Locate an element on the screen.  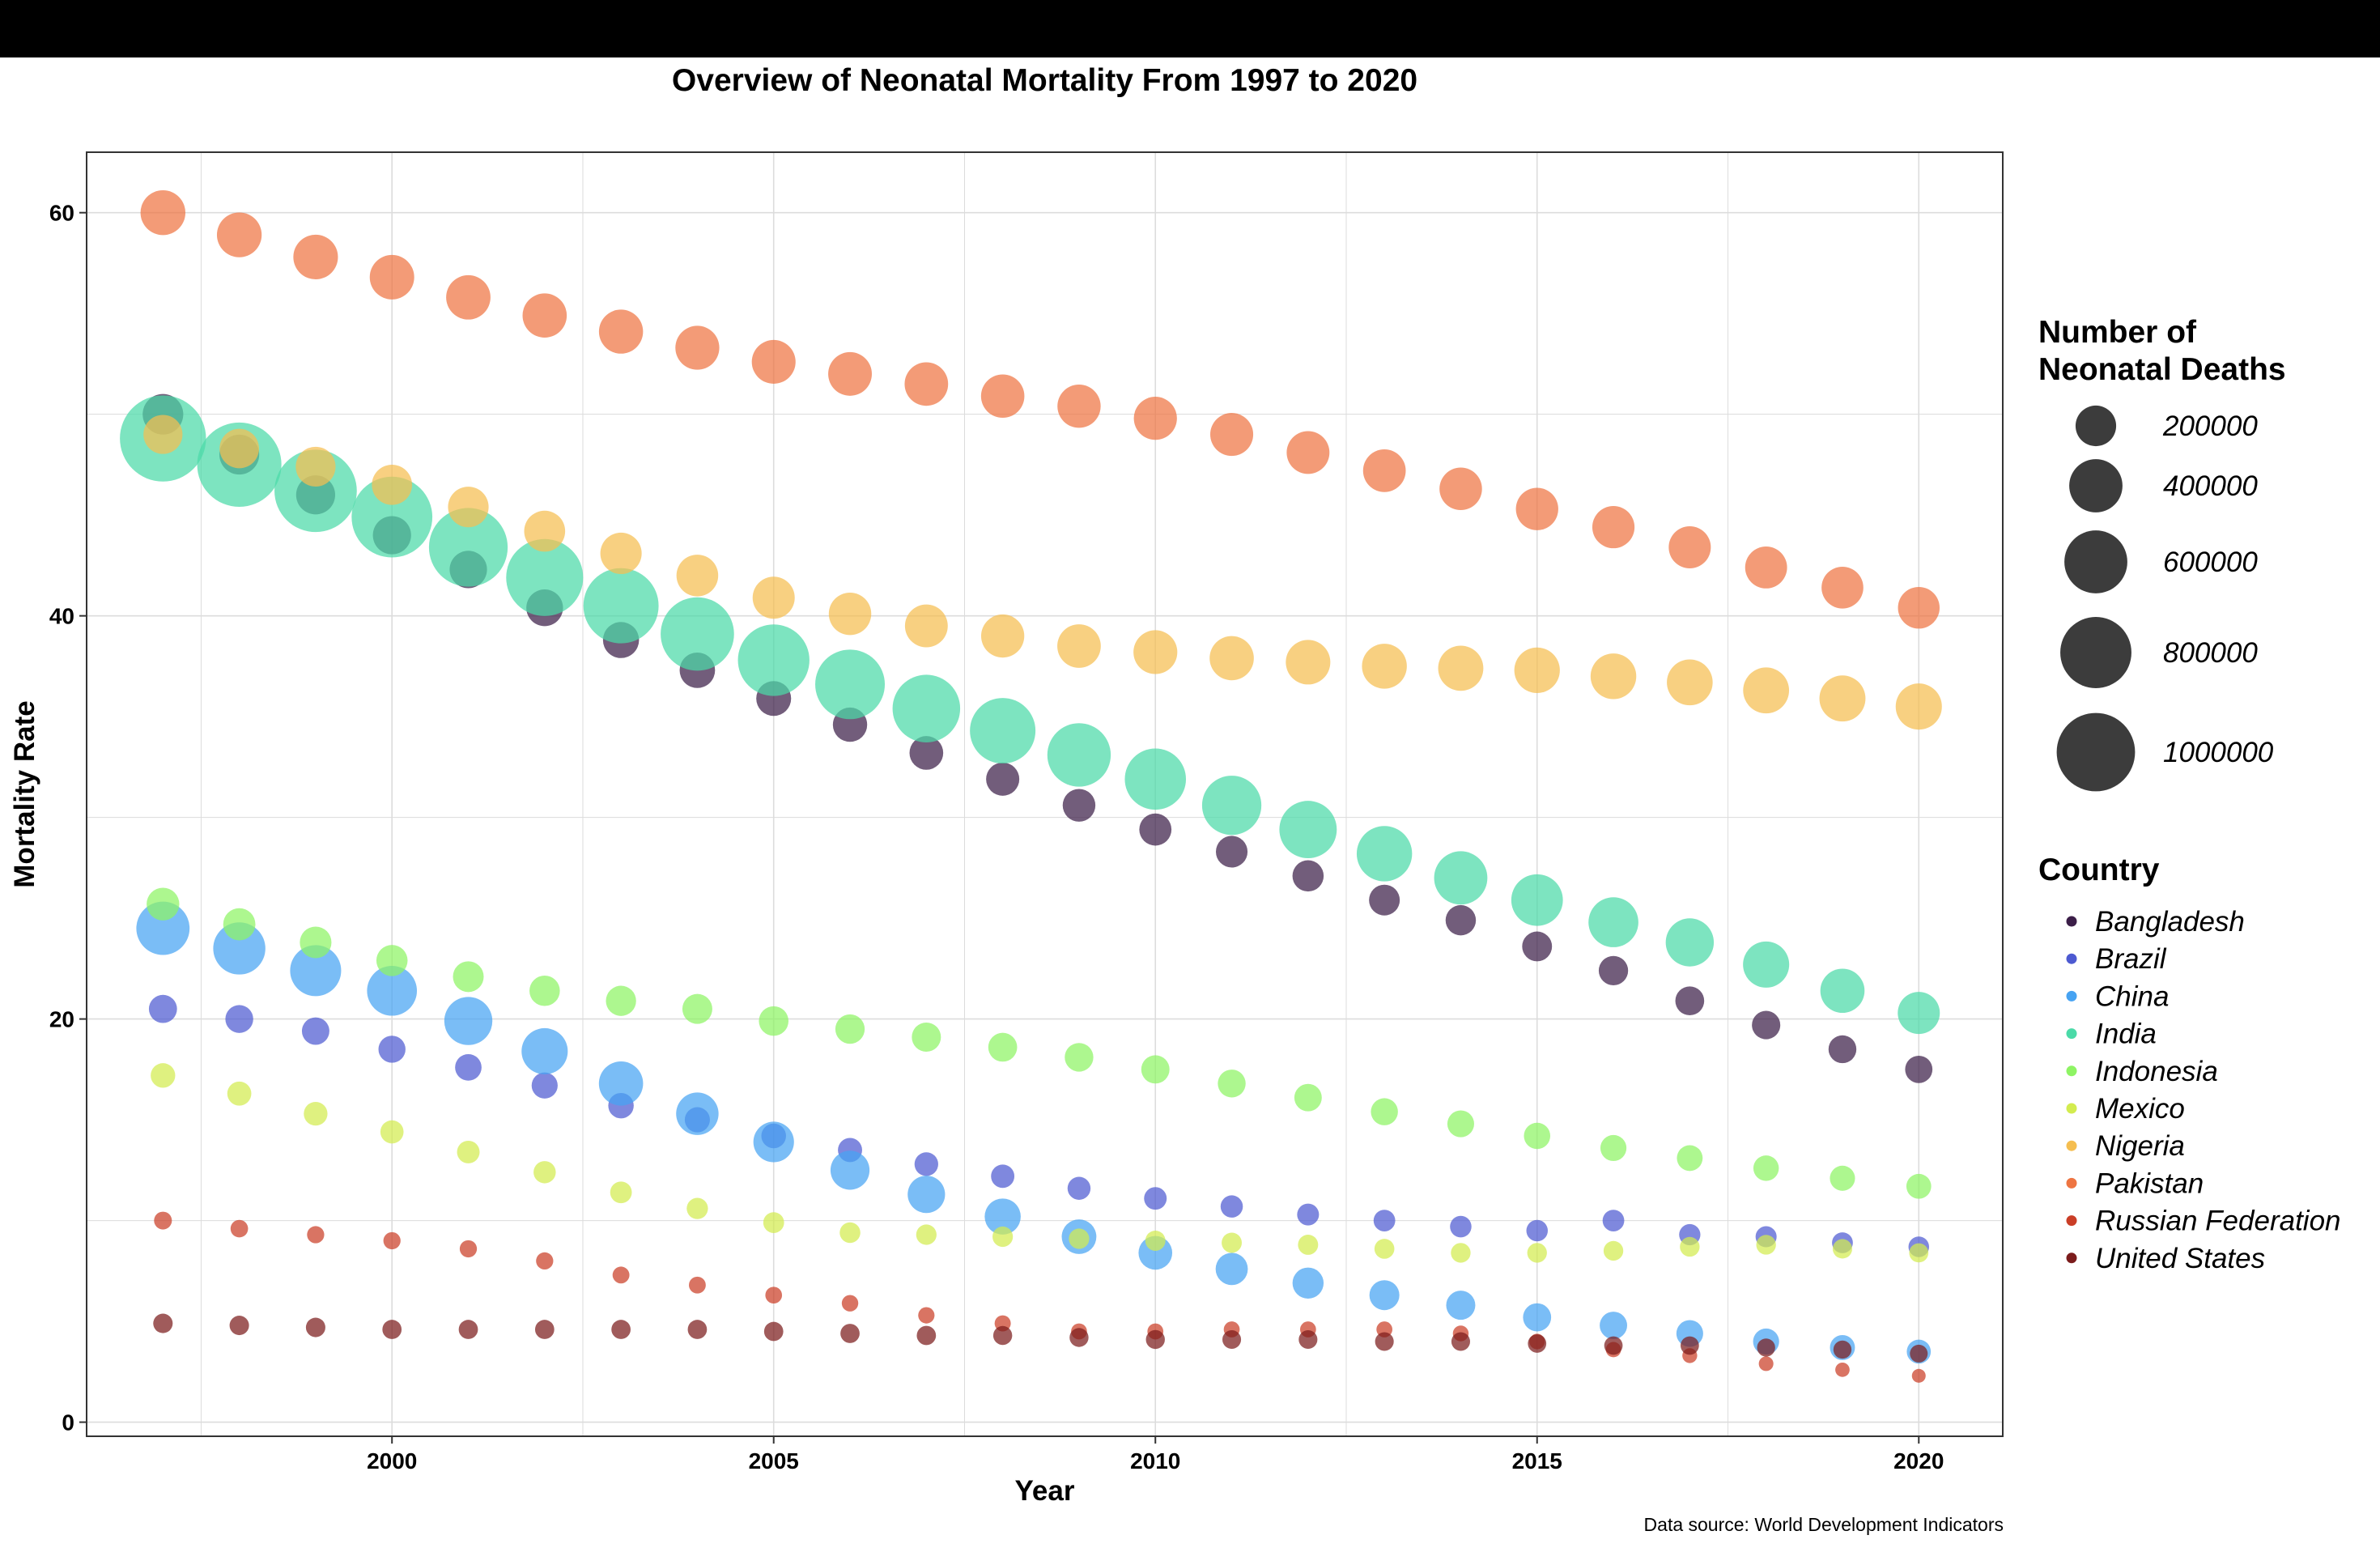
point-nigeria-2010 is located at coordinates (1155, 652).